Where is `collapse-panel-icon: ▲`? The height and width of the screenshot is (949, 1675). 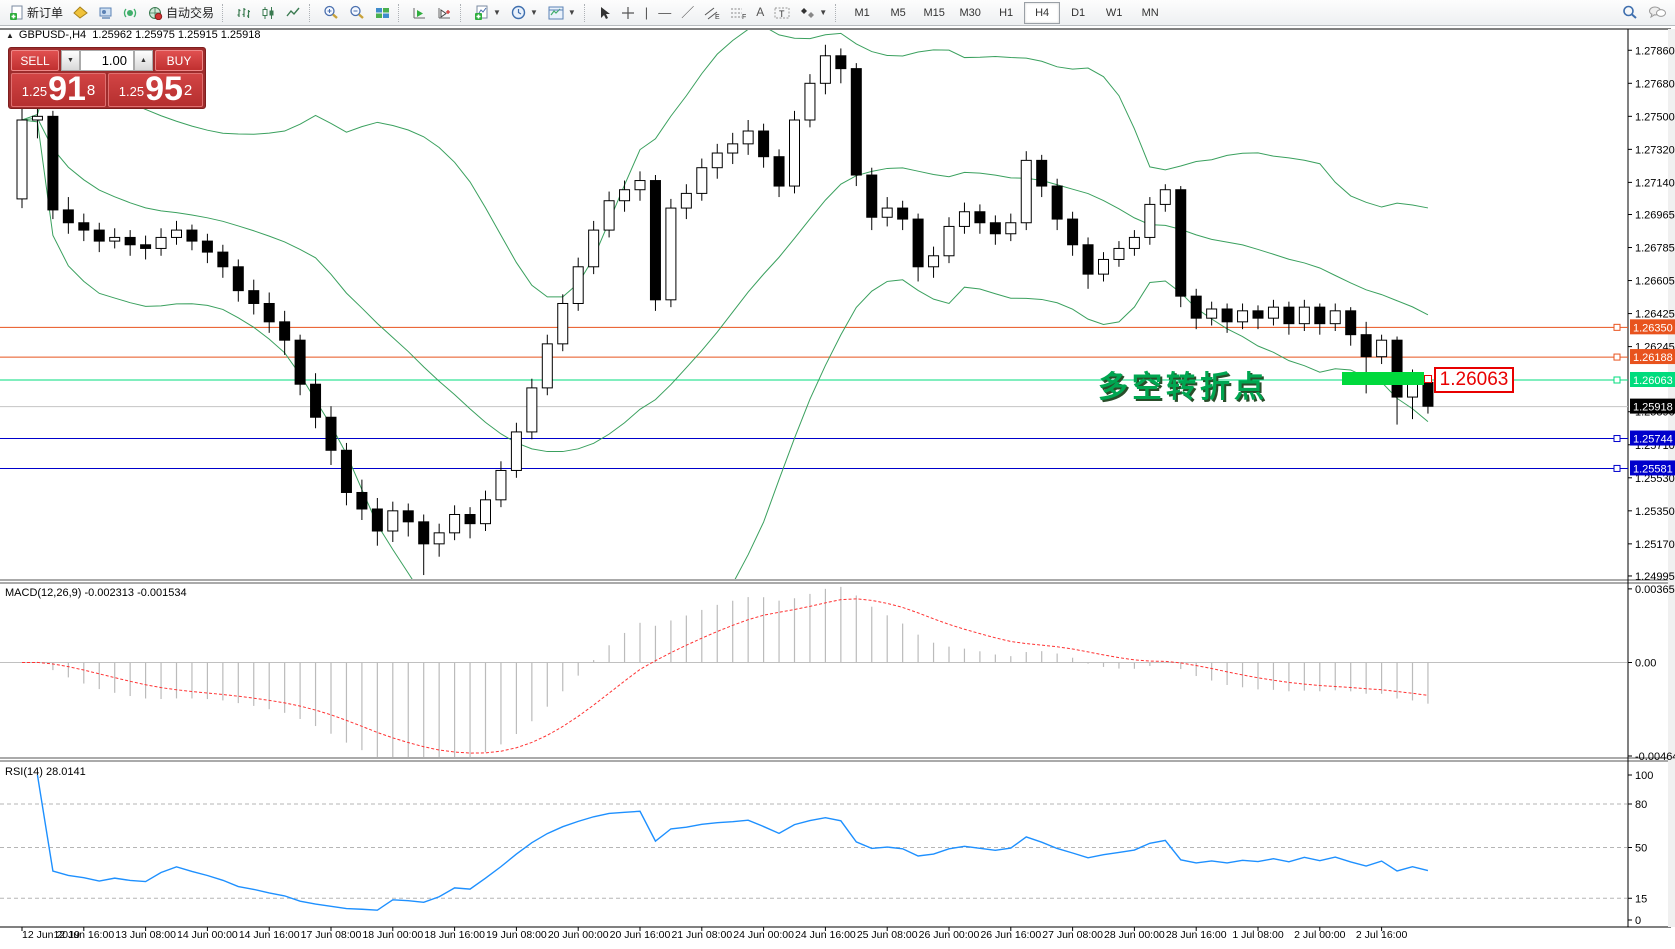 collapse-panel-icon: ▲ is located at coordinates (10, 35).